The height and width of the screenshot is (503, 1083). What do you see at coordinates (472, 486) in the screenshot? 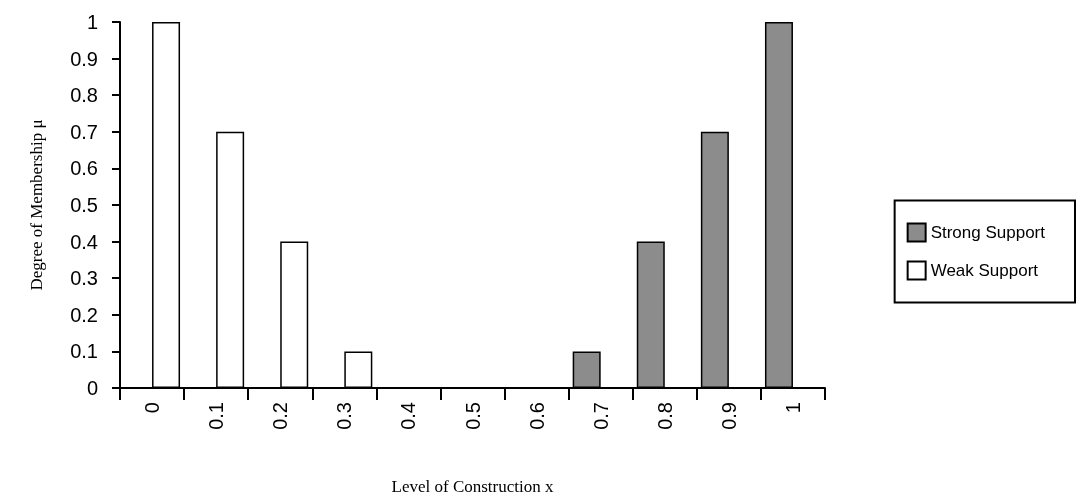
I see `x-axis-title: Level of Construction x` at bounding box center [472, 486].